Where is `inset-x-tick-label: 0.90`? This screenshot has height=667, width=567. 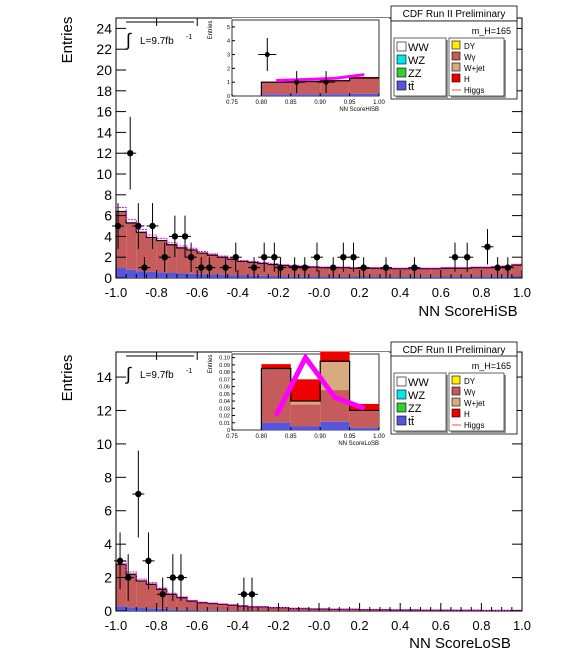
inset-x-tick-label: 0.90 is located at coordinates (320, 437).